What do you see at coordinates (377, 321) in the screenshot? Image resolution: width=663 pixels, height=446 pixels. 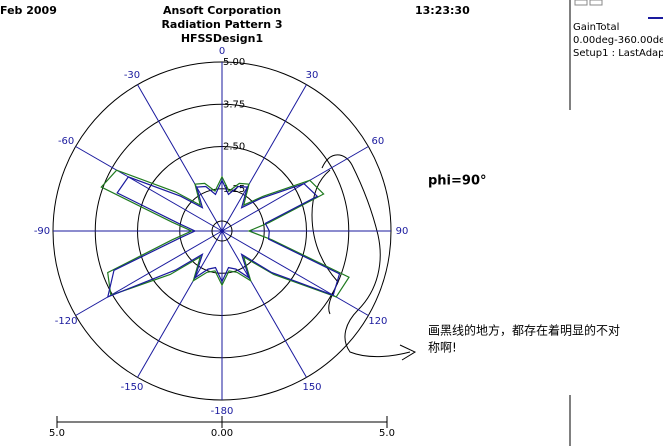 I see `angle-label: 120` at bounding box center [377, 321].